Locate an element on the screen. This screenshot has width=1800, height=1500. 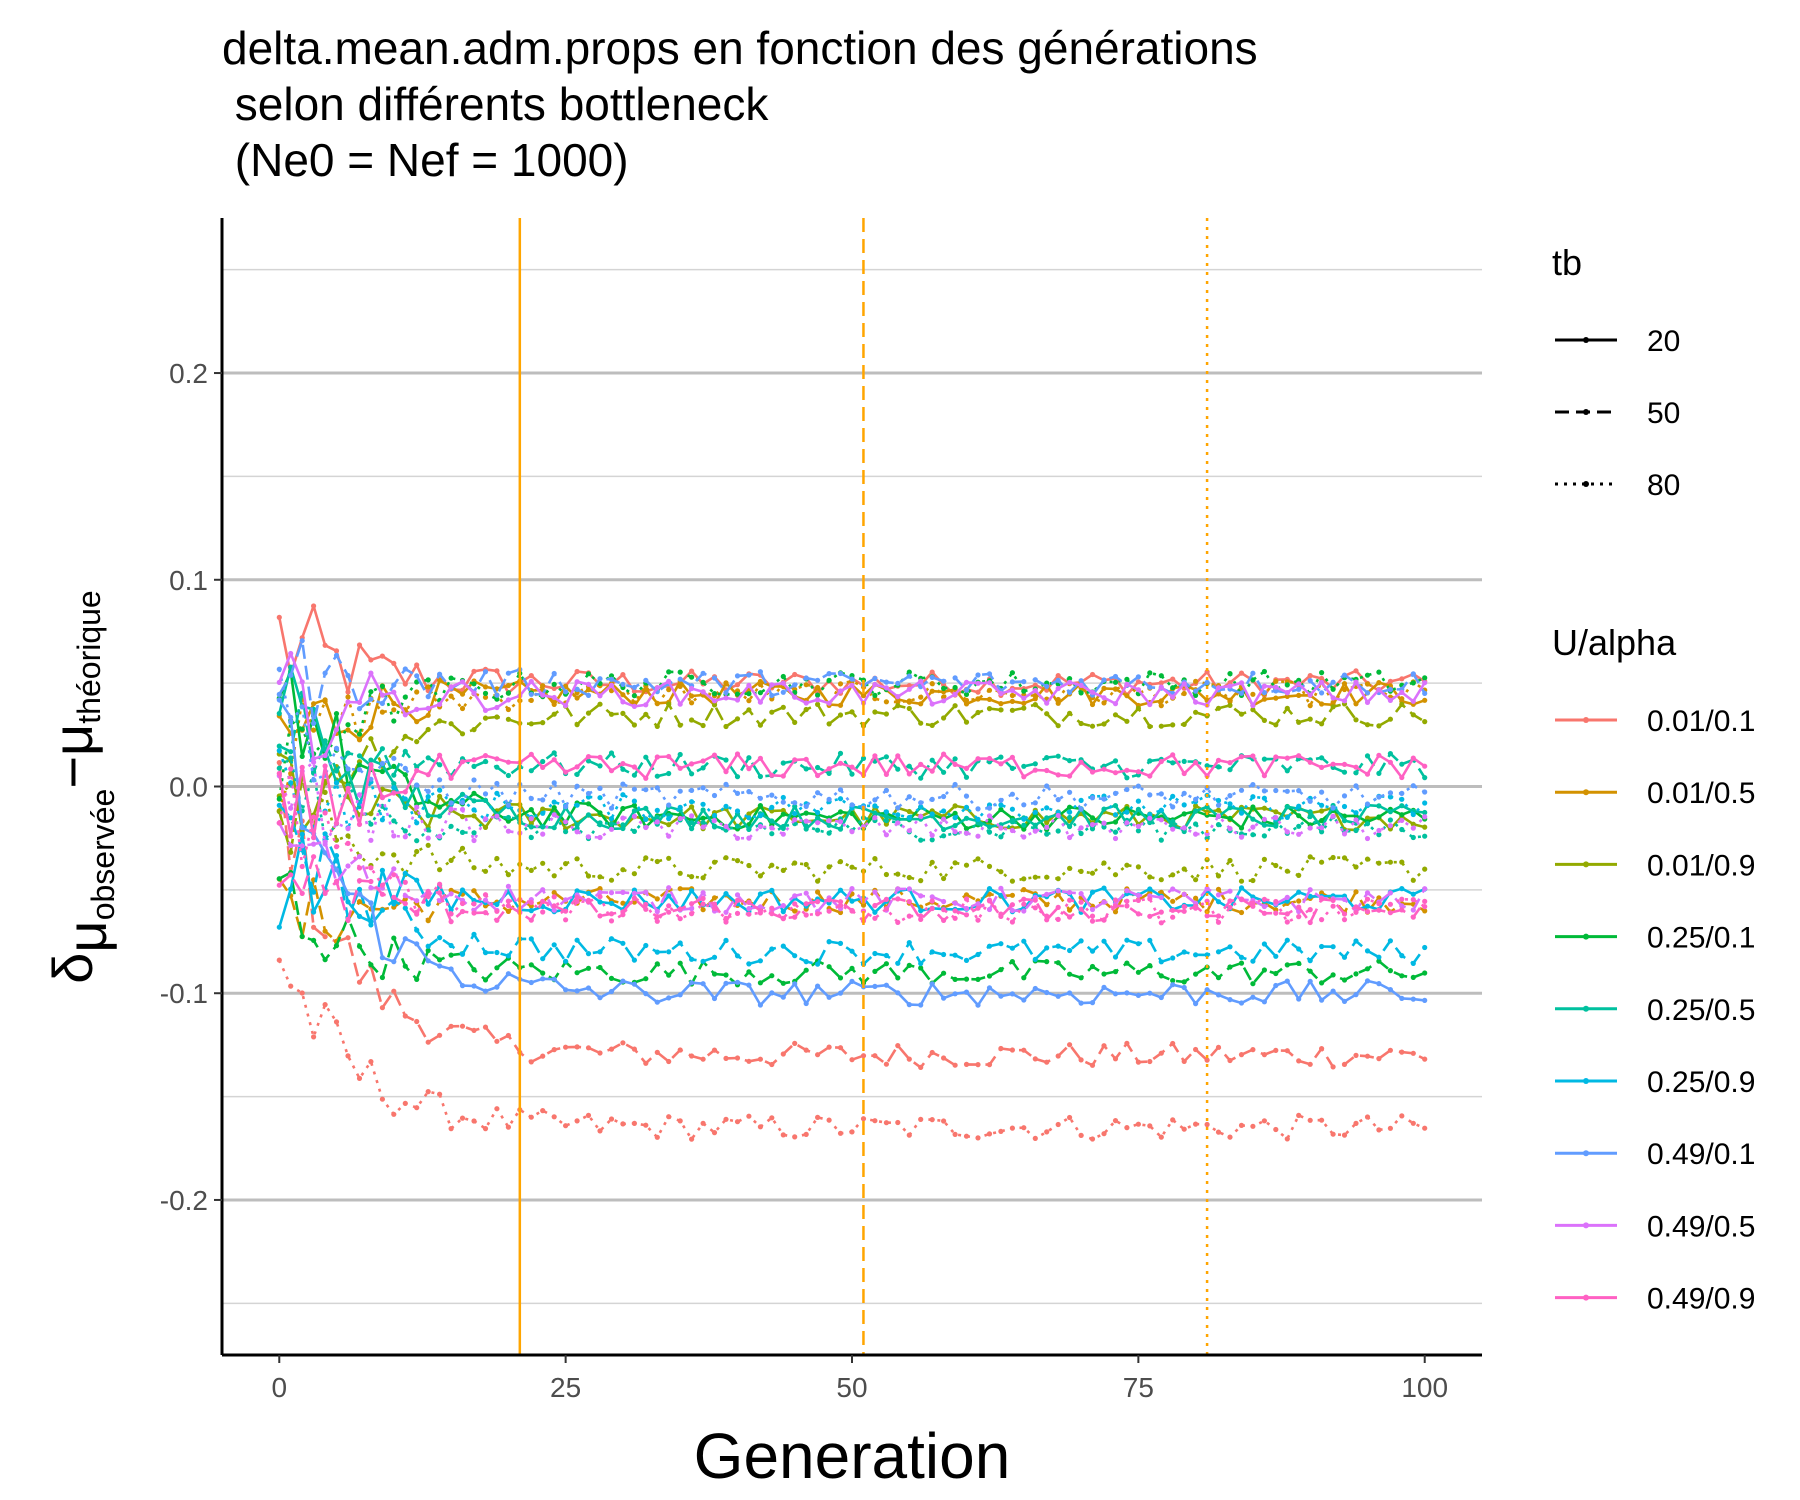
legend-ualpha-label: 0.01/0.1 is located at coordinates (1701, 721).